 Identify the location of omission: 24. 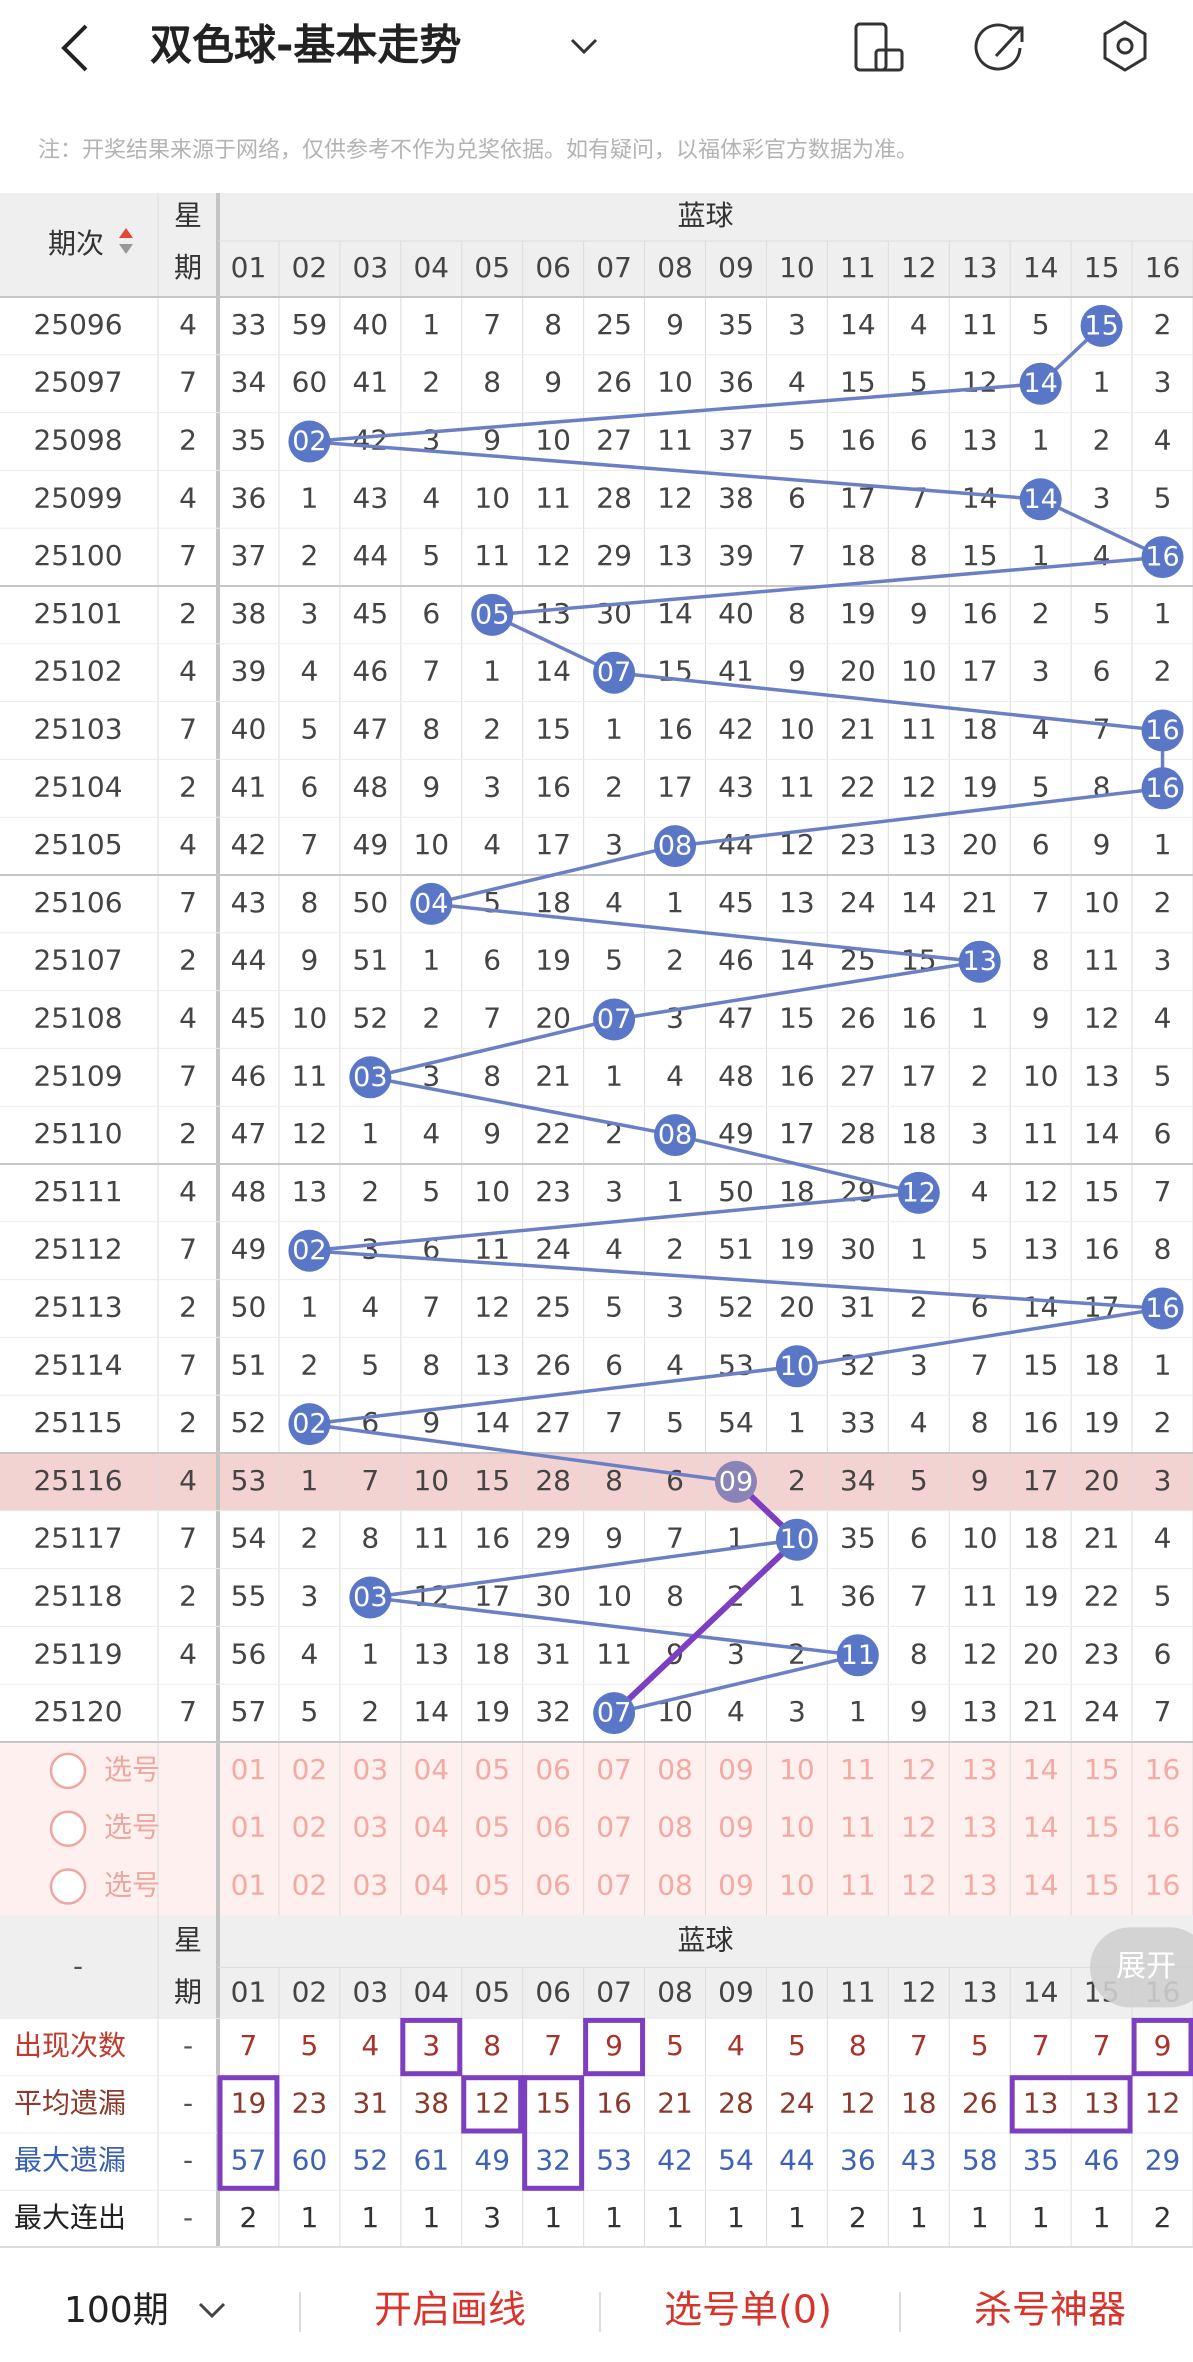
(1102, 1711).